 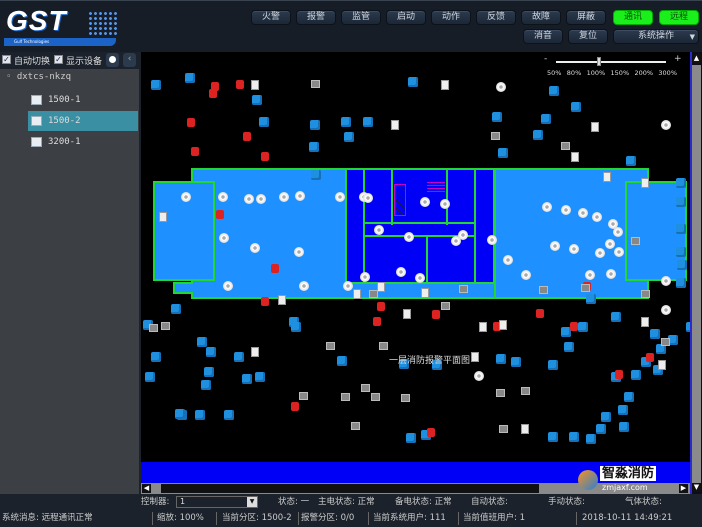 I want to click on scroll-down-icon: ▼, so click(x=696, y=487).